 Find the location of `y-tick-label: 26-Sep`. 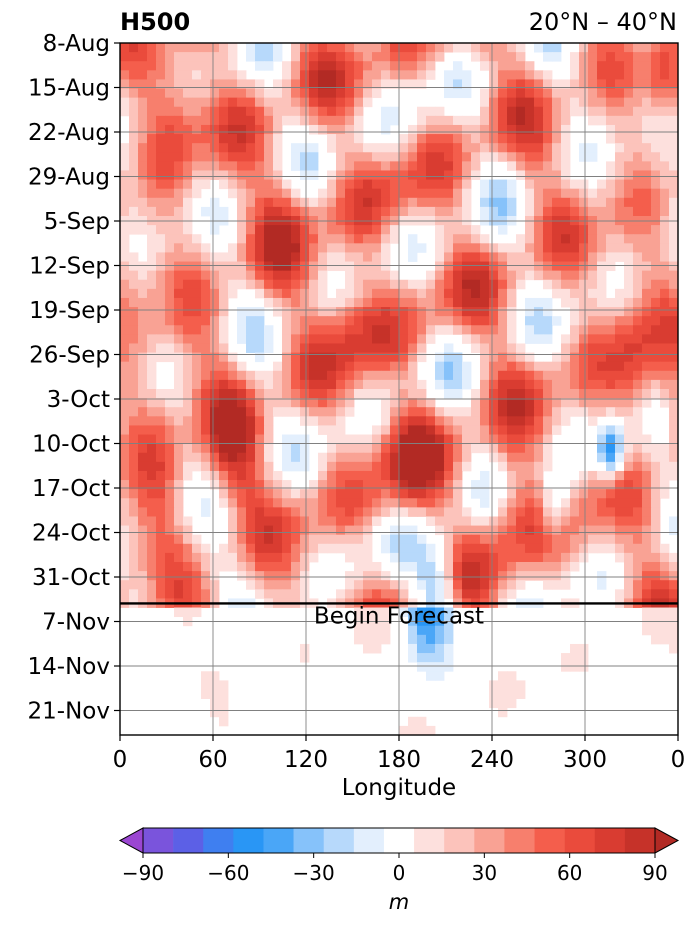

y-tick-label: 26-Sep is located at coordinates (69, 356).